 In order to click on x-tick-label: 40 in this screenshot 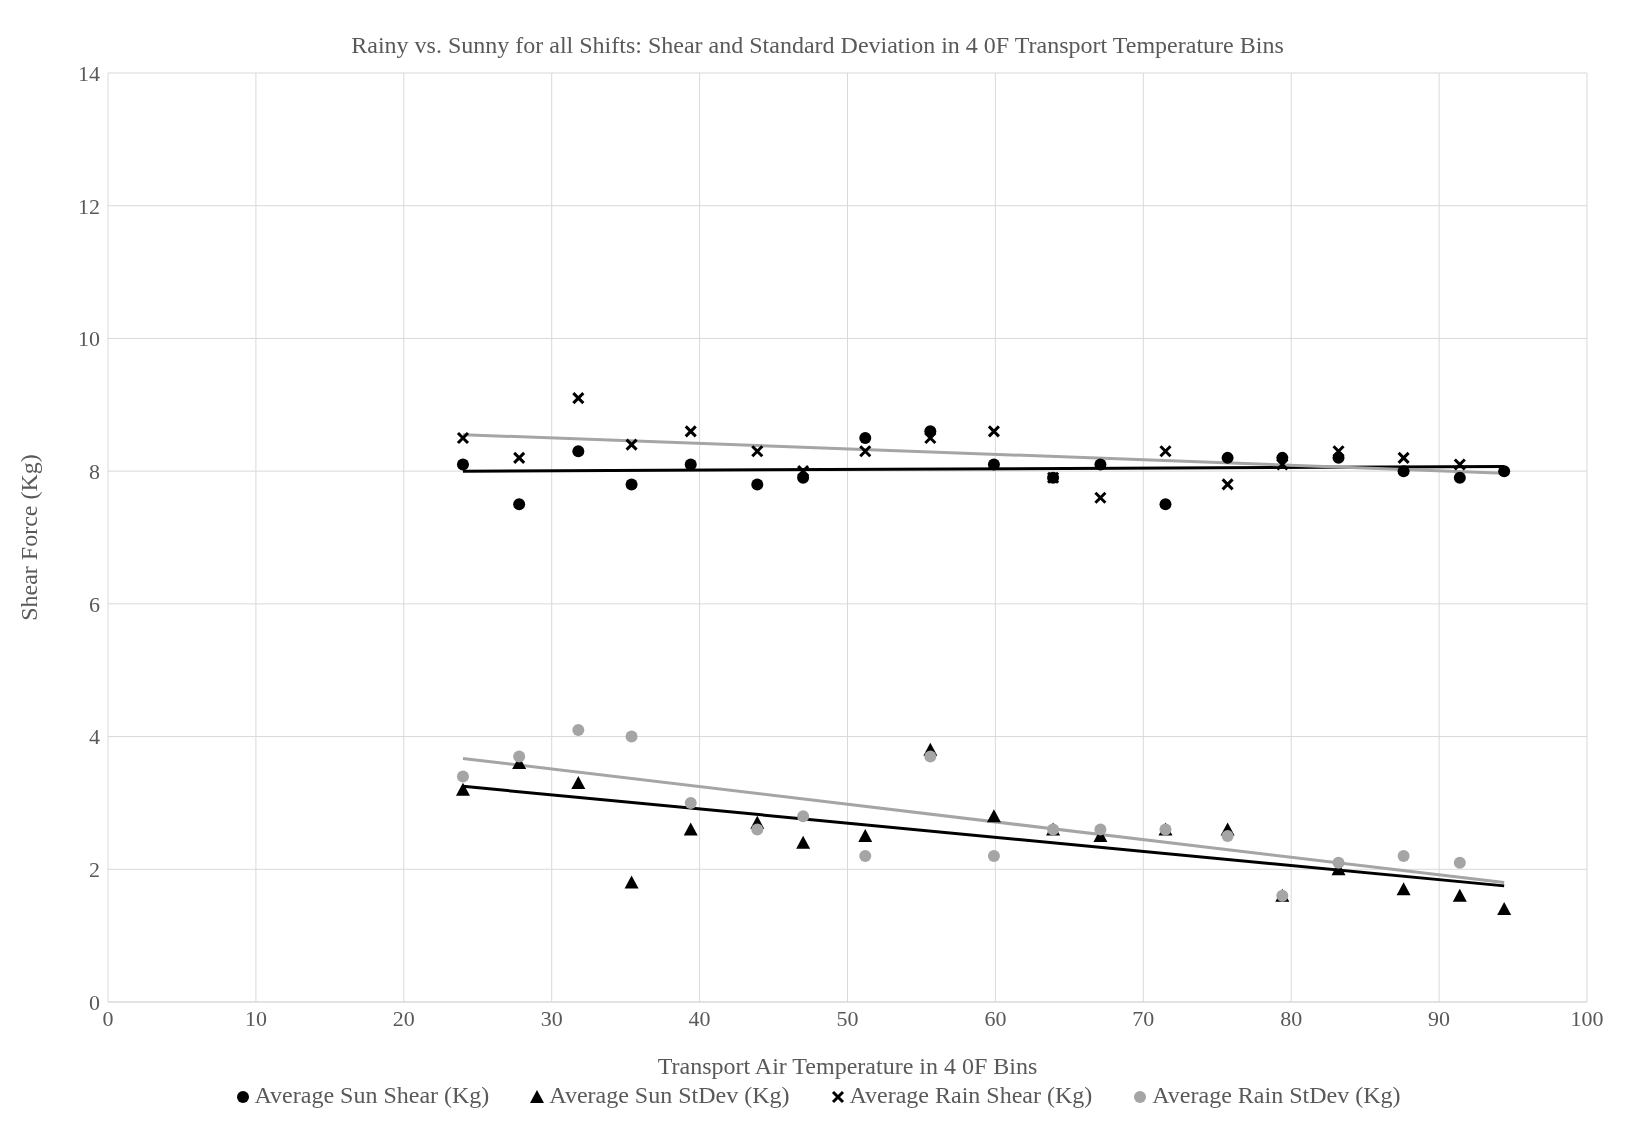, I will do `click(699, 1018)`.